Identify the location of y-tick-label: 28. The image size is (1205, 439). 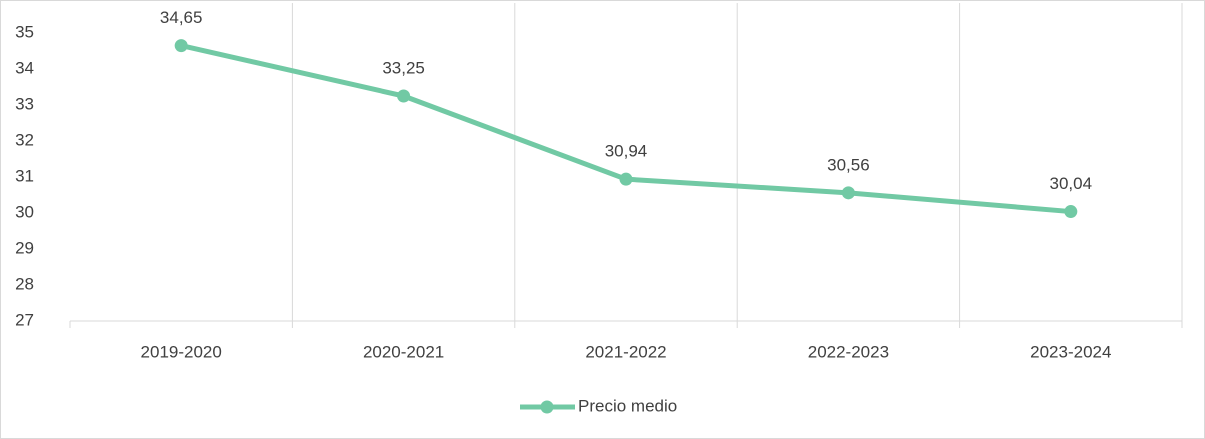
(24, 283).